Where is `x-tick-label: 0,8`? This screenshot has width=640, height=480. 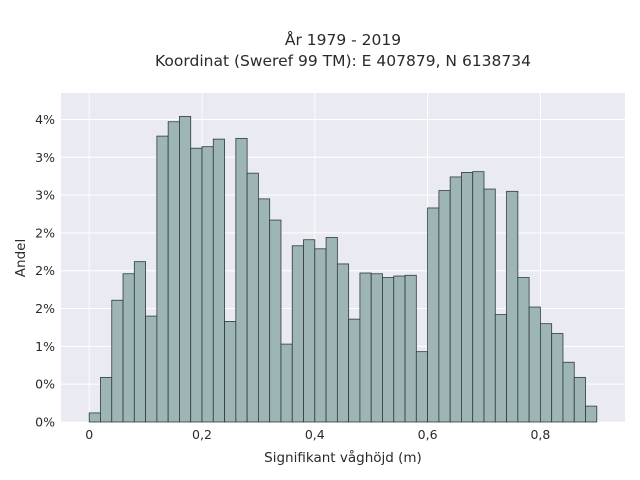 x-tick-label: 0,8 is located at coordinates (540, 434).